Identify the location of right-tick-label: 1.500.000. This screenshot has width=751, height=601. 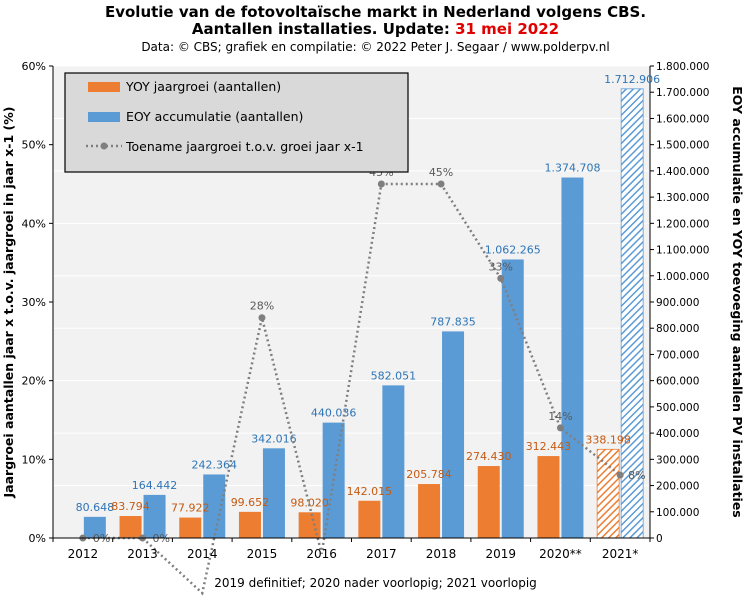
(682, 146).